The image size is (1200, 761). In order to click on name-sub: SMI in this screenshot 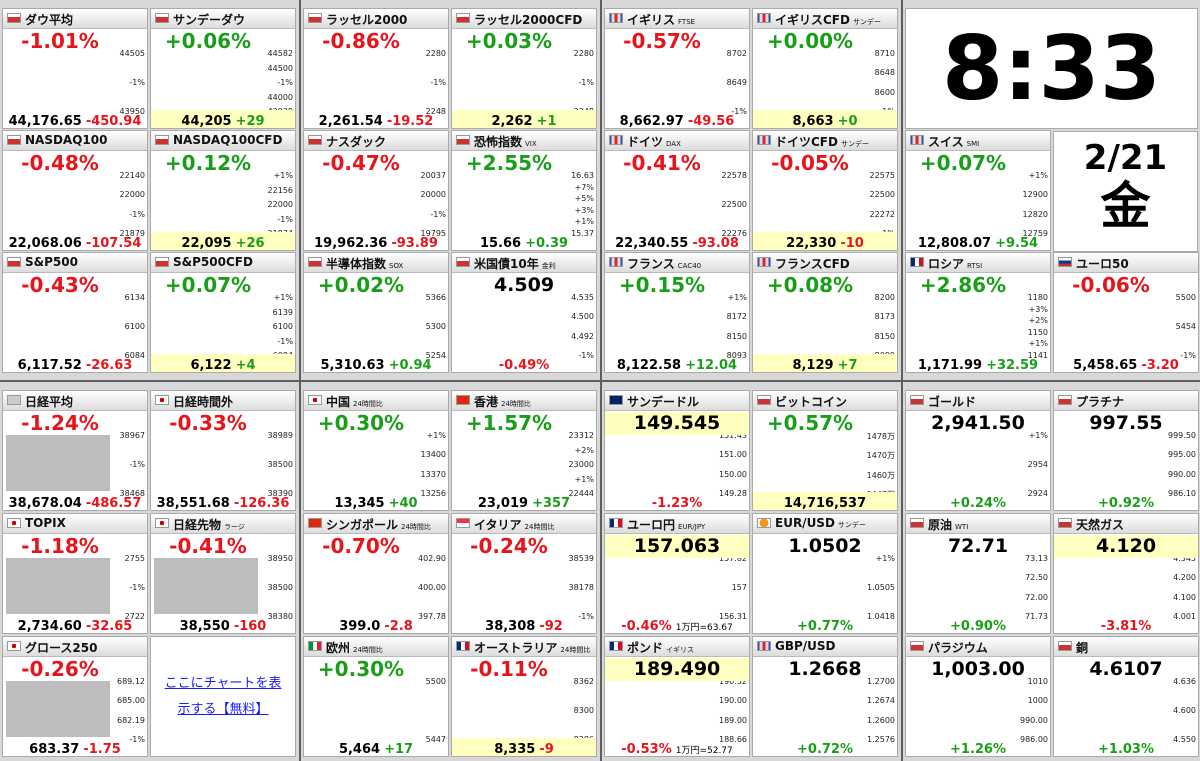, I will do `click(973, 144)`.